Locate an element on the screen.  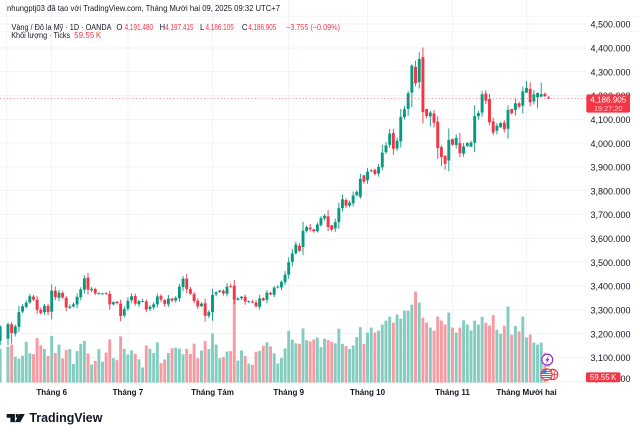
svg-text: 4,400.000 is located at coordinates (610, 49).